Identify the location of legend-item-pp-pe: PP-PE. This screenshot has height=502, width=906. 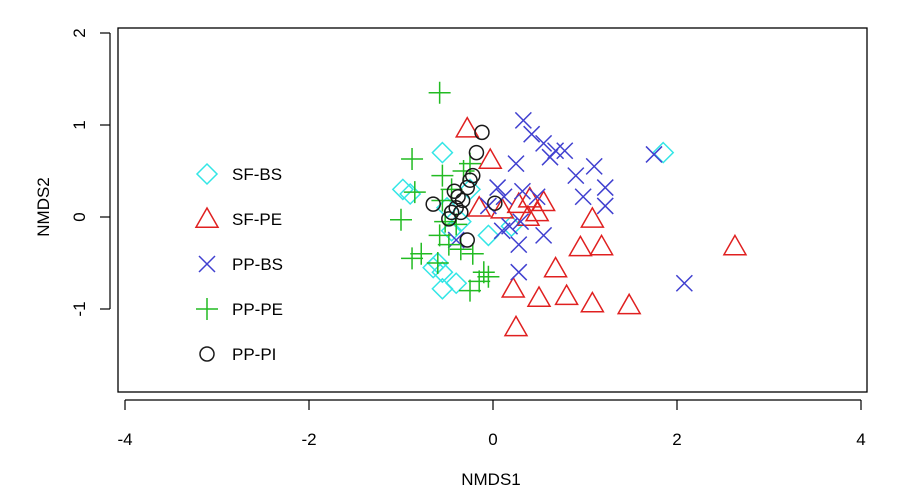
(239, 309).